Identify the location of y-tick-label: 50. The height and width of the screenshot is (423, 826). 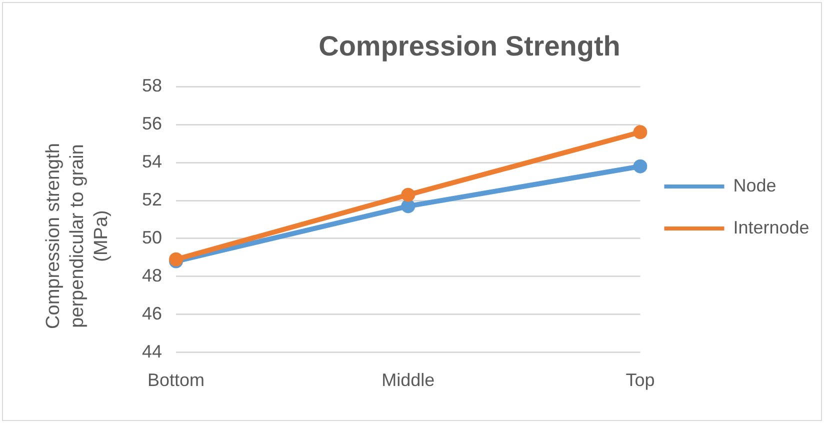
(152, 237).